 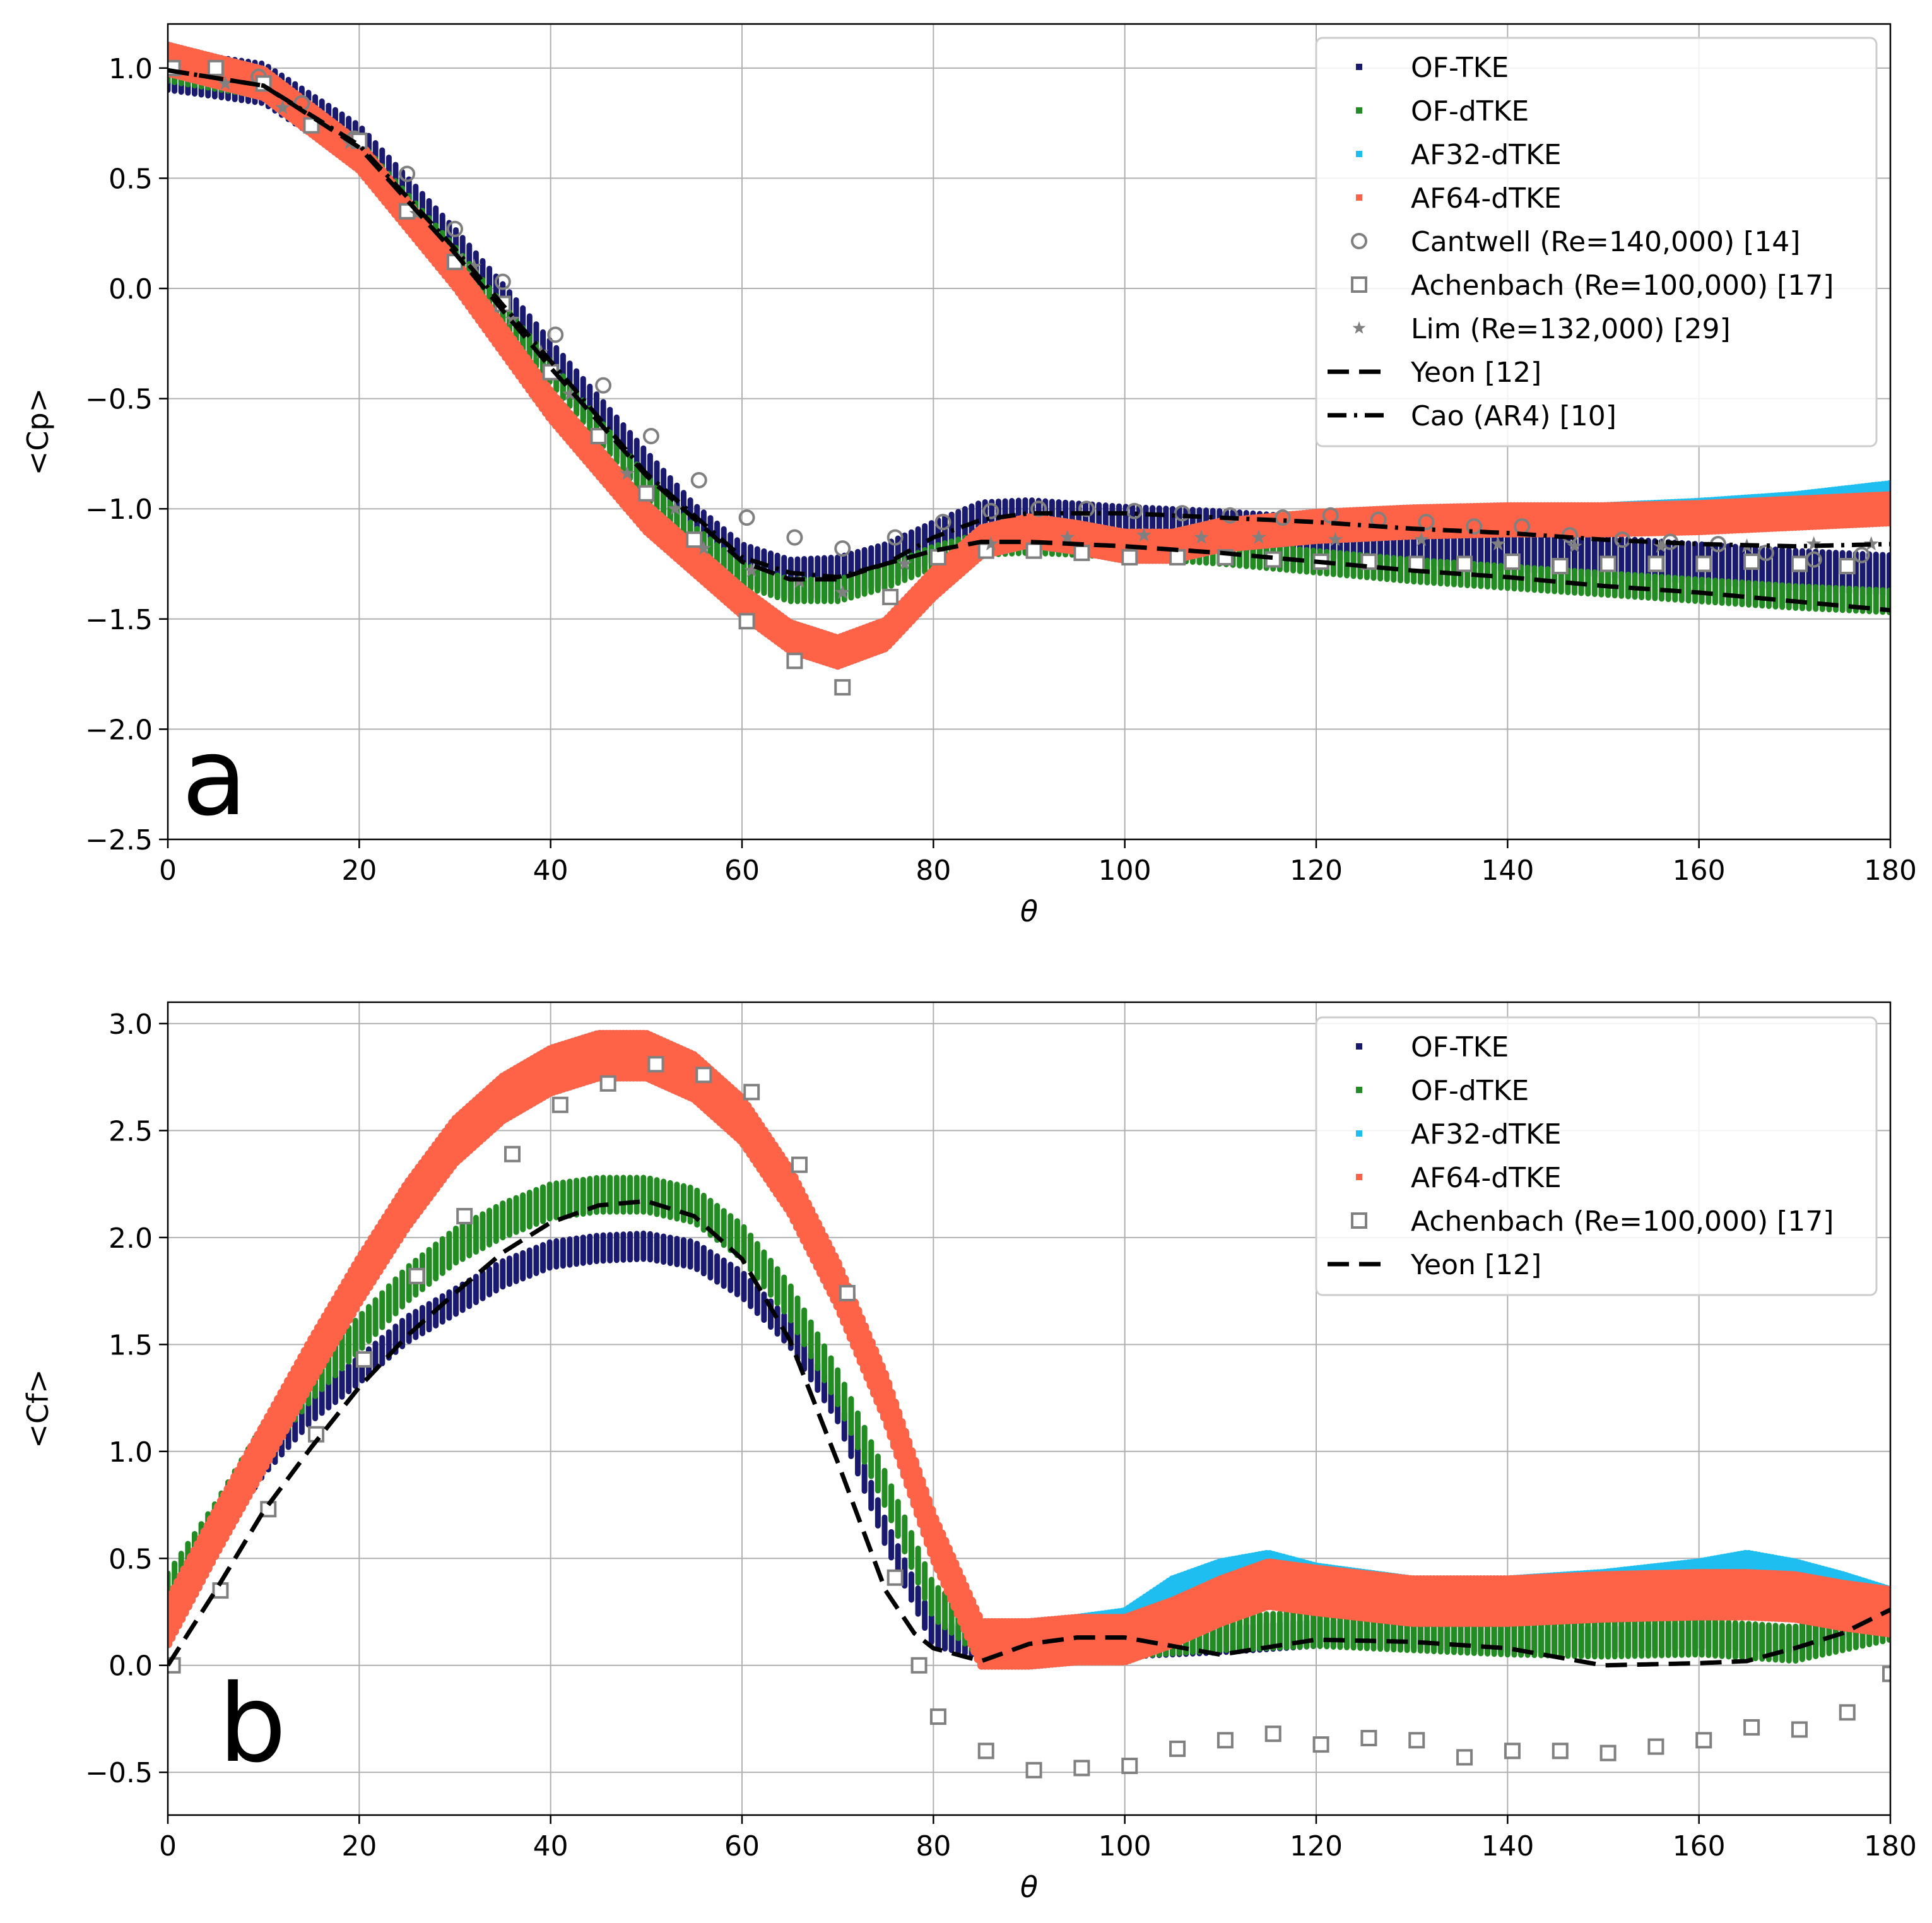 What do you see at coordinates (550, 1846) in the screenshot?
I see `x-tick-label: 40` at bounding box center [550, 1846].